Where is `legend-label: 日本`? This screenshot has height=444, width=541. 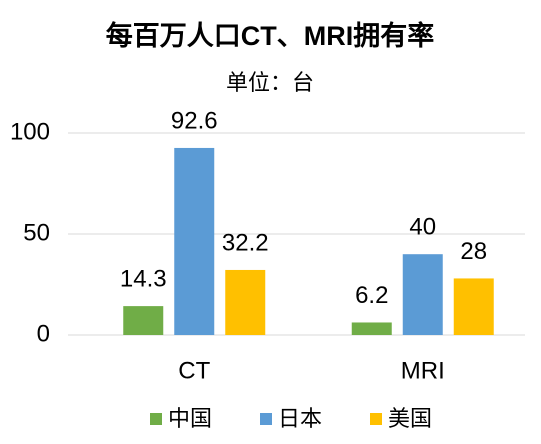
legend-label: 日本 is located at coordinates (300, 418).